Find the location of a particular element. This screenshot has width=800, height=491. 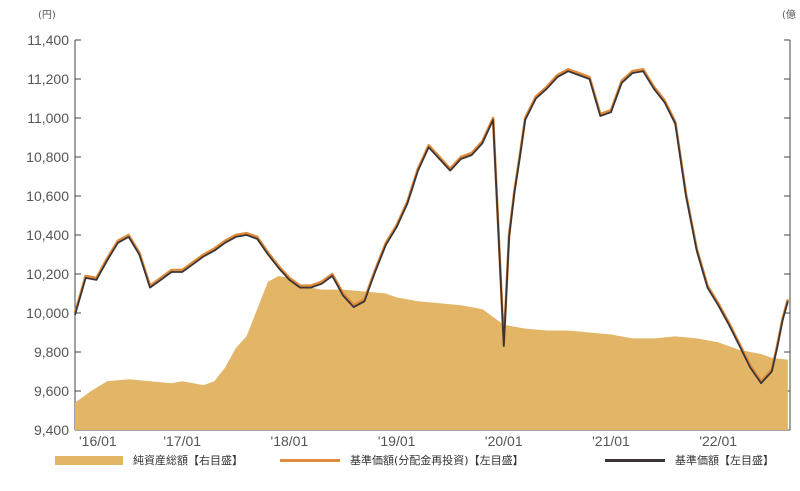

x-tick-label: '17/01 is located at coordinates (182, 440).